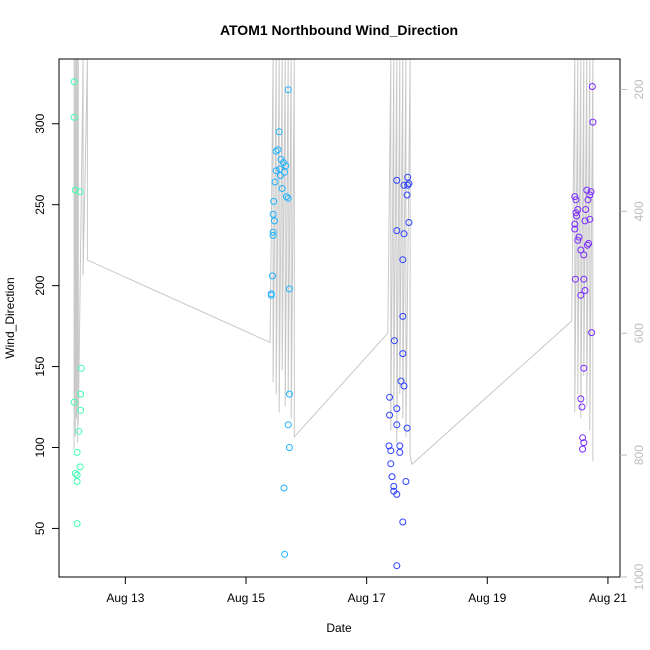 The height and width of the screenshot is (650, 650). What do you see at coordinates (40, 528) in the screenshot?
I see `y-tick-label: 50` at bounding box center [40, 528].